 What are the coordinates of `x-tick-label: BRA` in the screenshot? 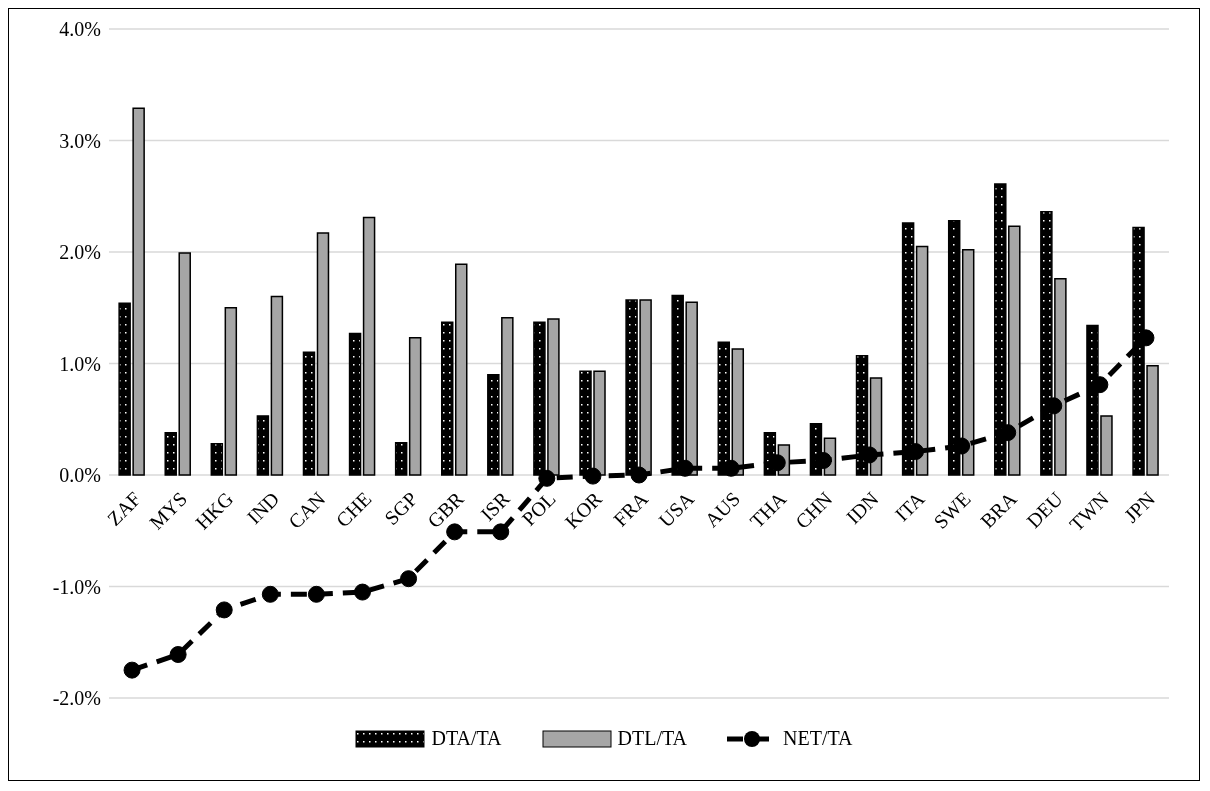 It's located at (999, 510).